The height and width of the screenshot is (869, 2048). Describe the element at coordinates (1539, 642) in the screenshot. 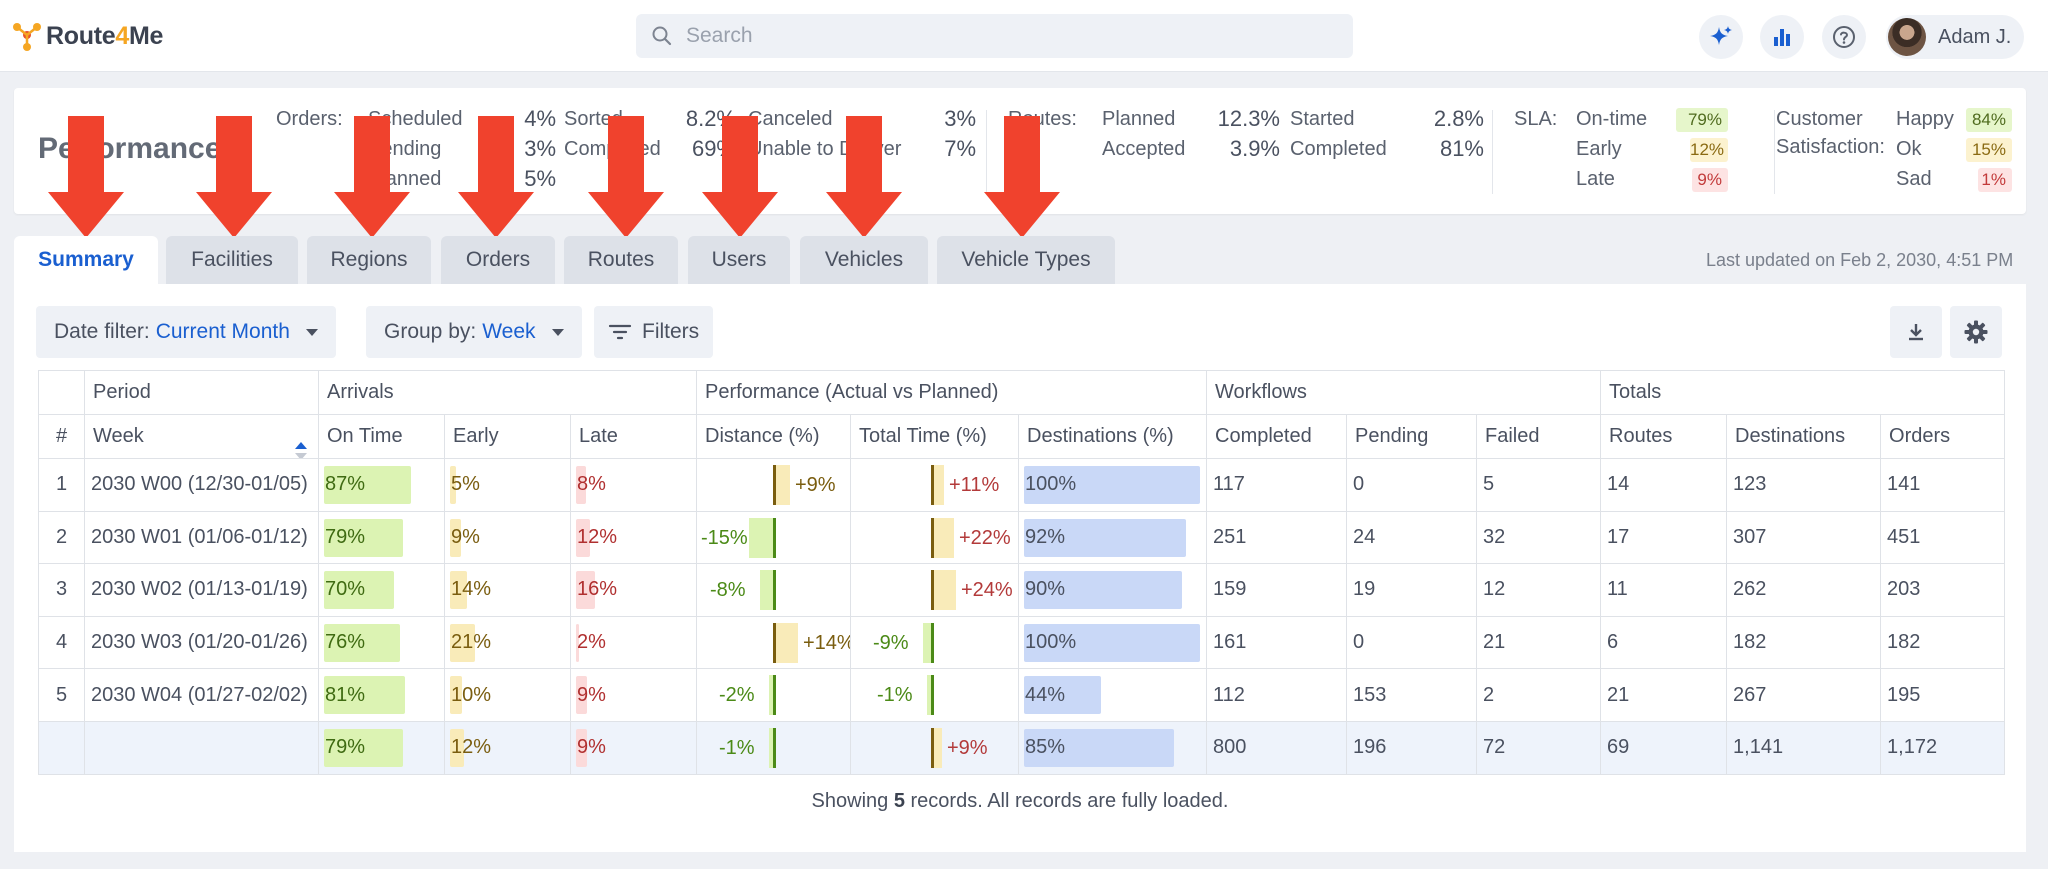

I see `failed-cell: 21` at that location.